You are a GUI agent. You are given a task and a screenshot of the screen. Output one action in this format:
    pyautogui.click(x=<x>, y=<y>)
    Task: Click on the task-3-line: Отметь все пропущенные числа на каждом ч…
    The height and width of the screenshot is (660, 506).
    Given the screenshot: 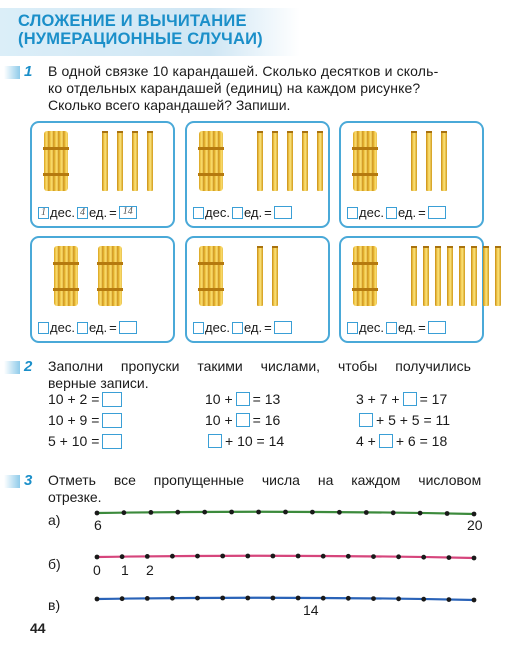 What is the action you would take?
    pyautogui.click(x=265, y=480)
    